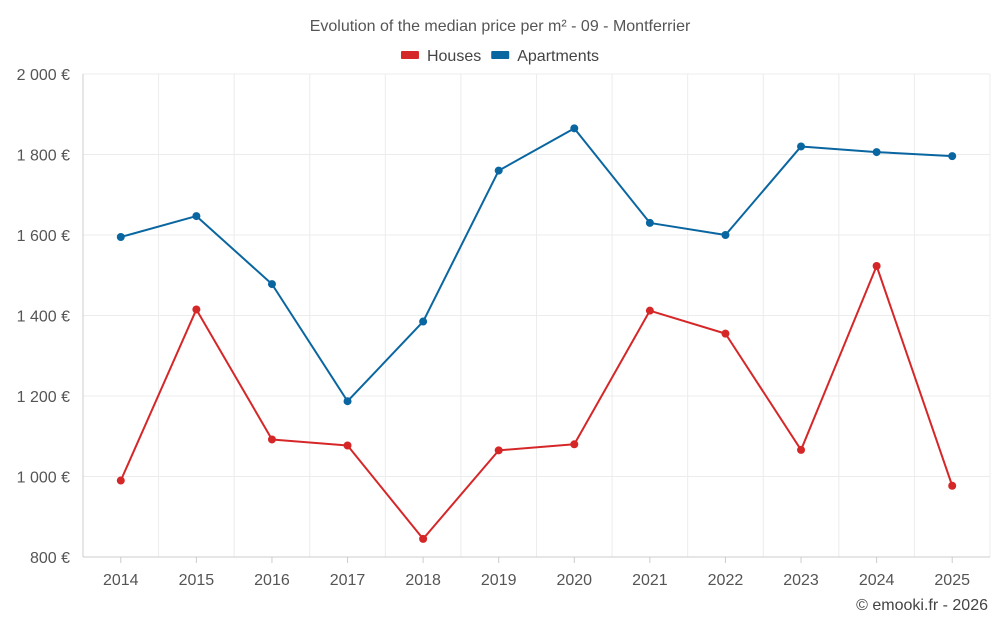  I want to click on legend: Houses Apartments, so click(499, 56).